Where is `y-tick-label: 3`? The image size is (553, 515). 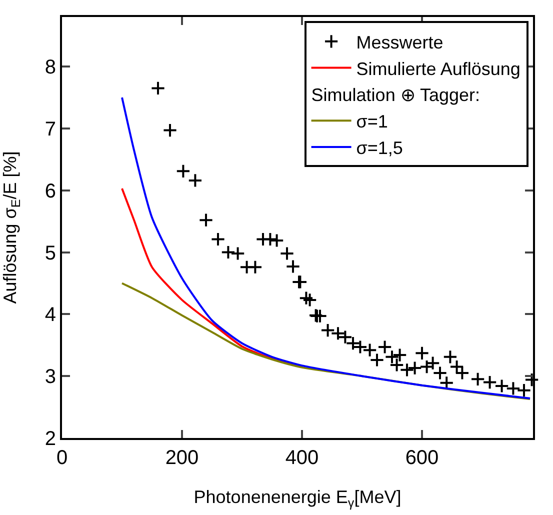
y-tick-label: 3 is located at coordinates (50, 377).